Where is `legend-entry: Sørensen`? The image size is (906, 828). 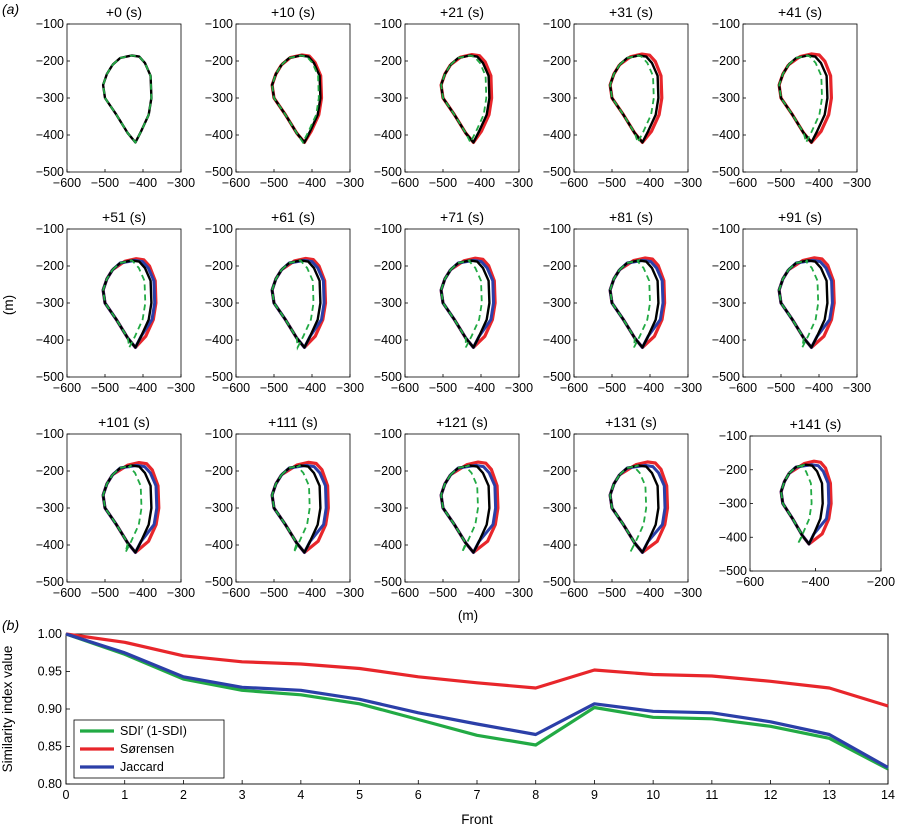
legend-entry: Sørensen is located at coordinates (147, 749).